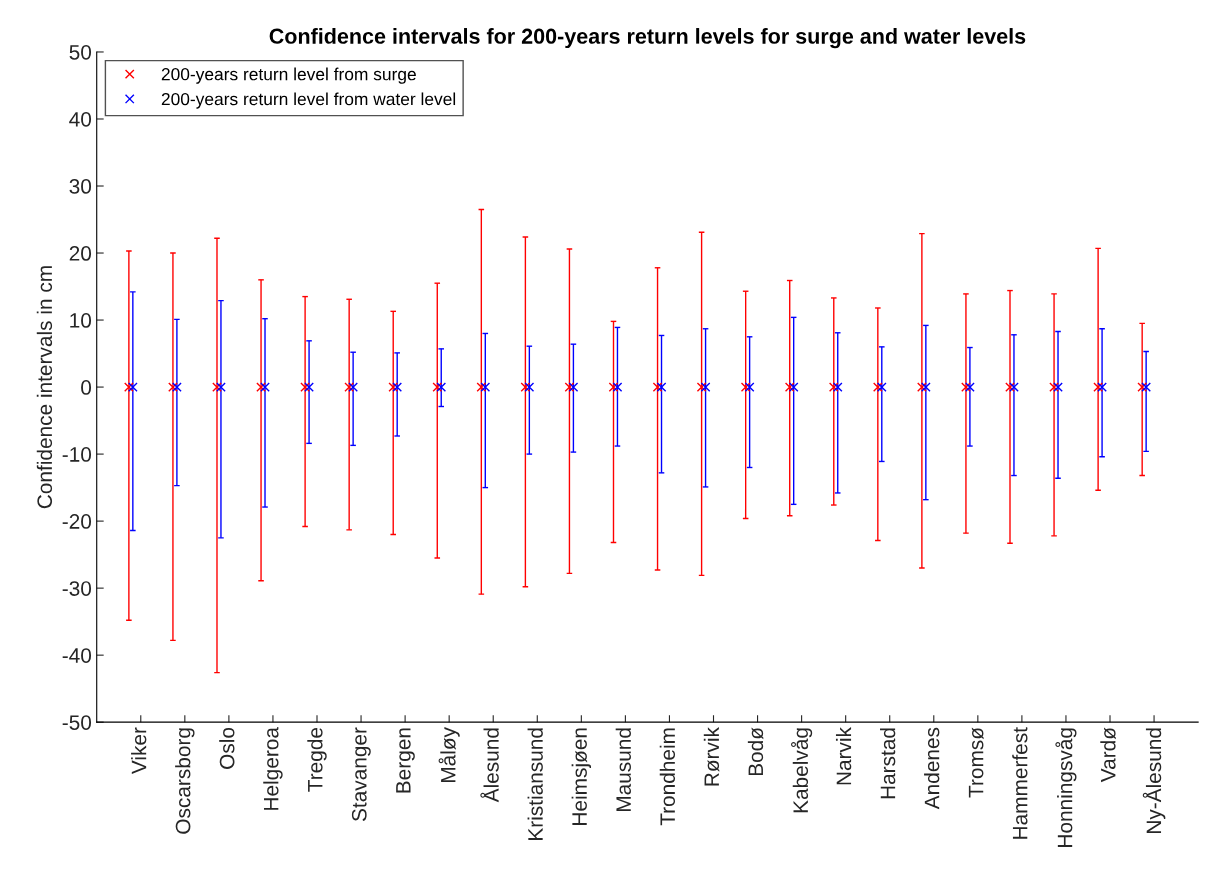  I want to click on x-tick-label: Vardø, so click(1108, 755).